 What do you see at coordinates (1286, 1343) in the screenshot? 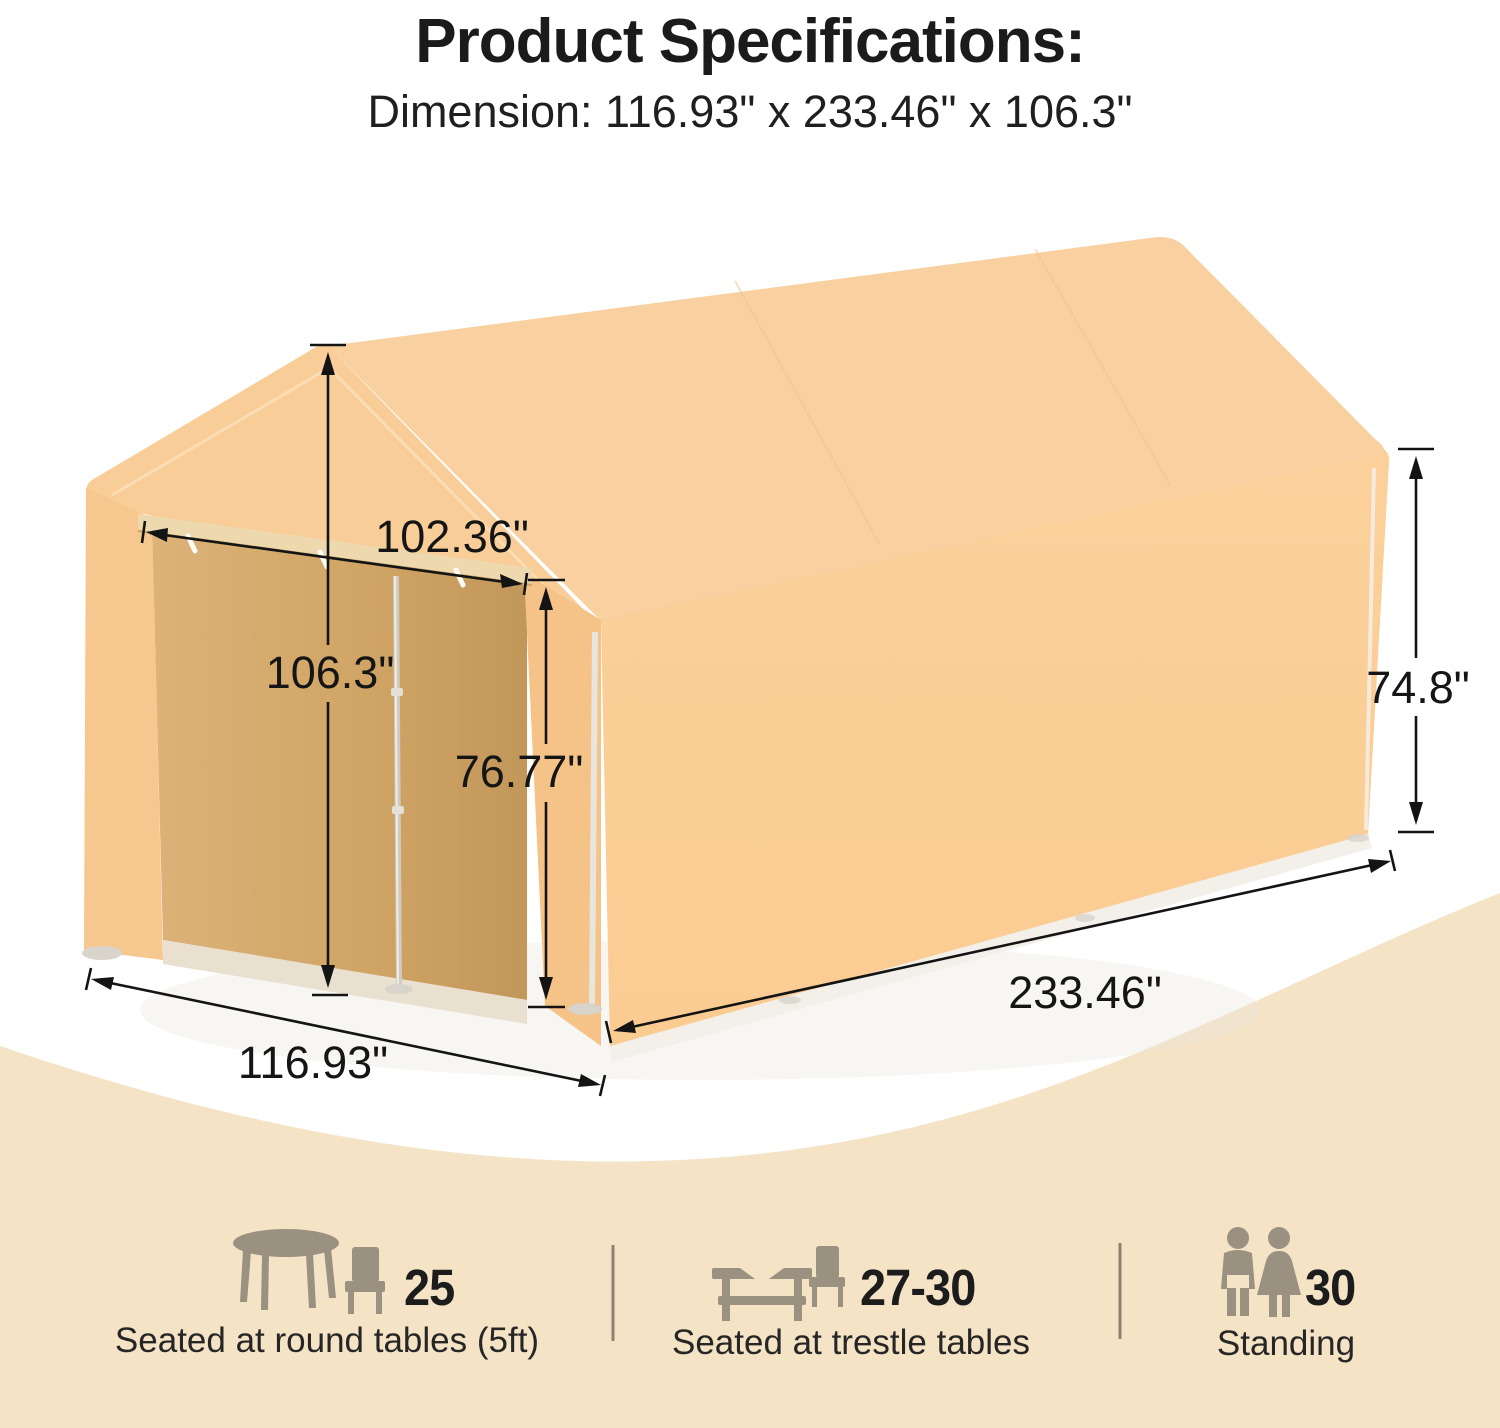
I see `capacity-label-standing: Standing` at bounding box center [1286, 1343].